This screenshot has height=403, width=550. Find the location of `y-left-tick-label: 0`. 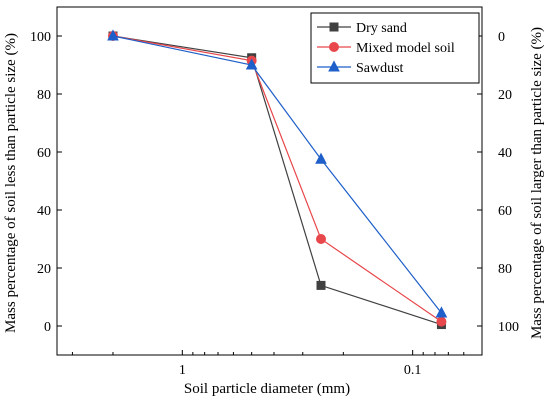

y-left-tick-label: 0 is located at coordinates (47, 327).